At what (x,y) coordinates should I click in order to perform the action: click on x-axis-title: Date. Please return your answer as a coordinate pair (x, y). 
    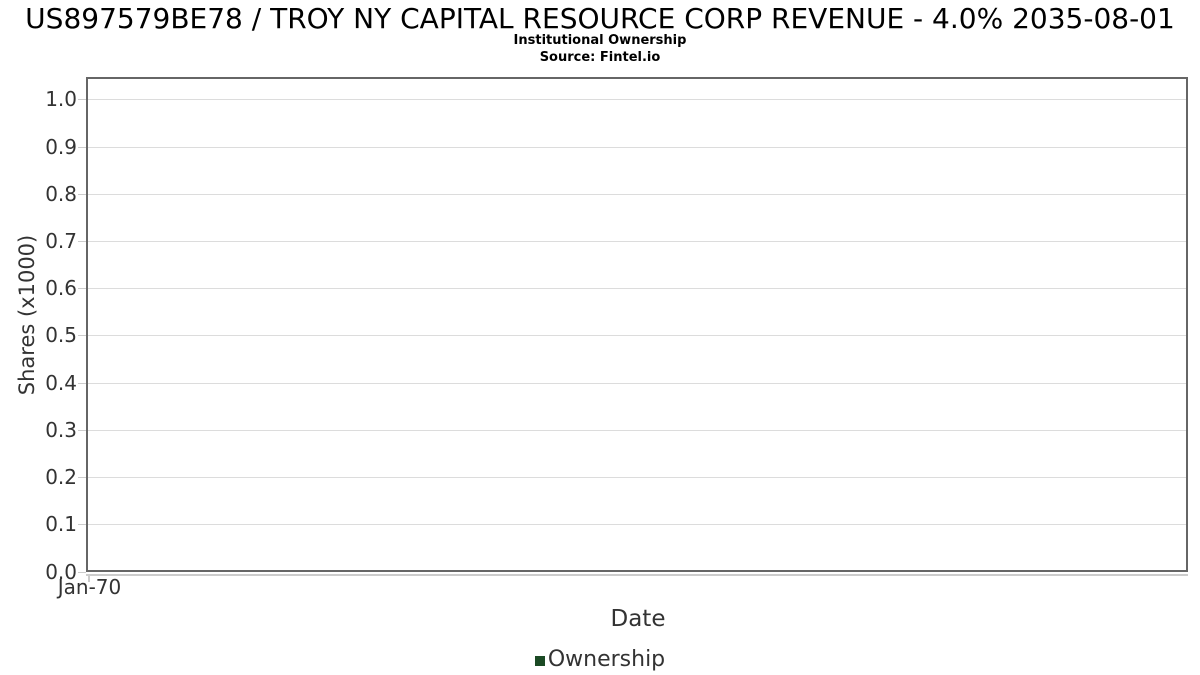
    Looking at the image, I should click on (638, 619).